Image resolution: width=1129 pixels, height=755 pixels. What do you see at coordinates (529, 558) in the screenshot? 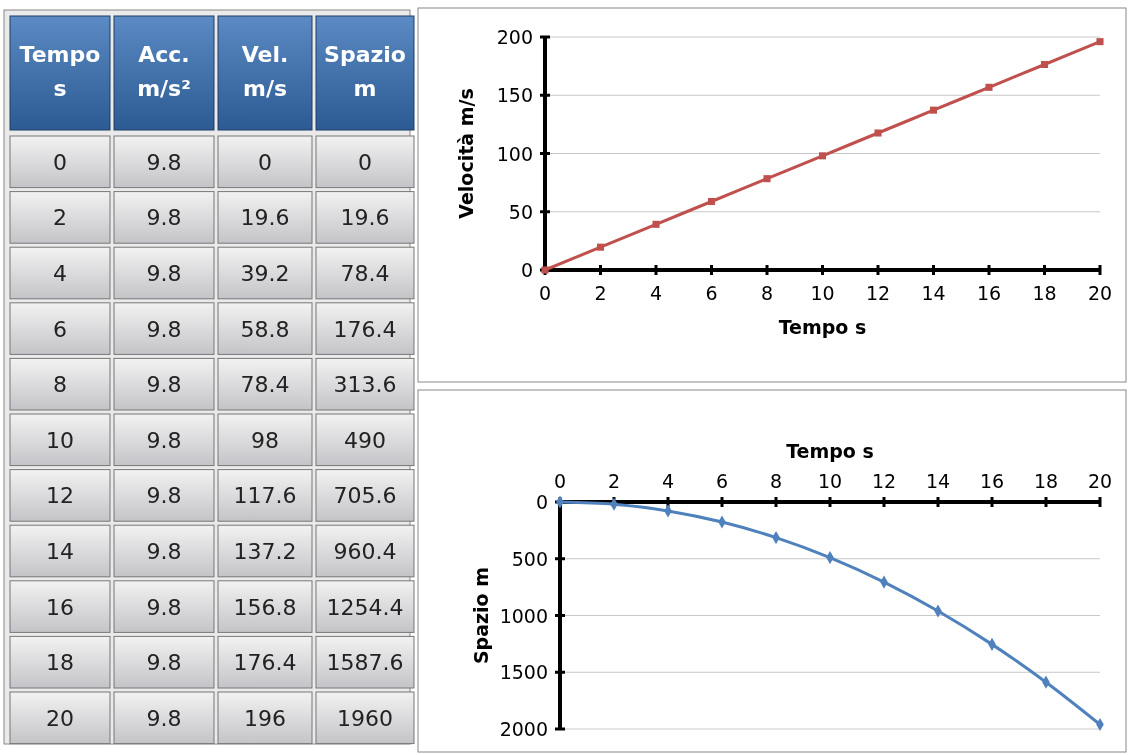
I see `y-tick-label: 500` at bounding box center [529, 558].